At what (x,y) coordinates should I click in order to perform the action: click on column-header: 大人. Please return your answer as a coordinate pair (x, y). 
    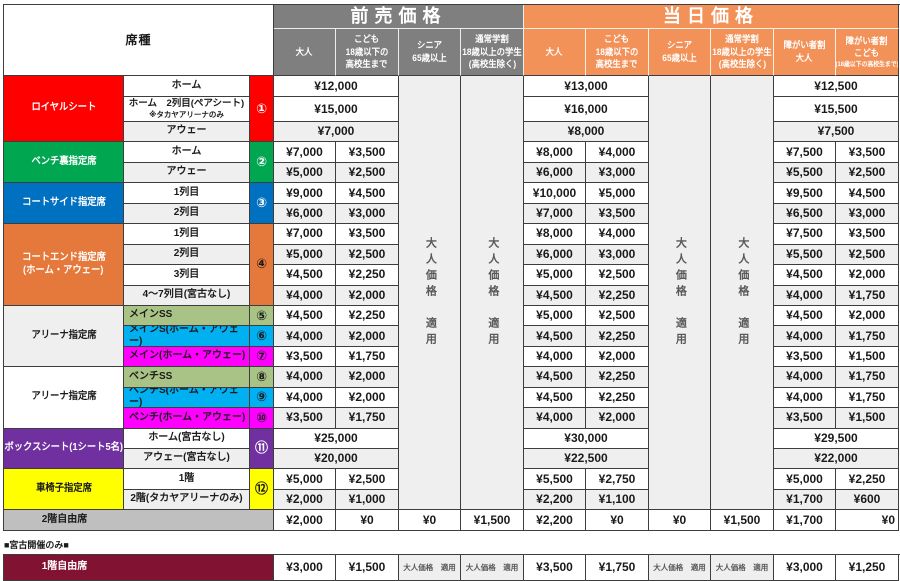
    Looking at the image, I should click on (305, 52).